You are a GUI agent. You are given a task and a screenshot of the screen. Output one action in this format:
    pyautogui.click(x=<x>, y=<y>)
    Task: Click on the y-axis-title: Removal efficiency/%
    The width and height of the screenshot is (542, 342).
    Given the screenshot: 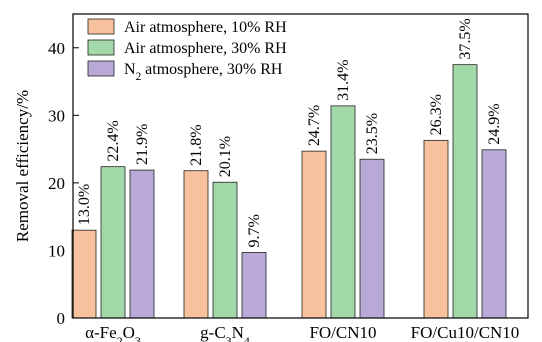 What is the action you would take?
    pyautogui.click(x=22, y=166)
    